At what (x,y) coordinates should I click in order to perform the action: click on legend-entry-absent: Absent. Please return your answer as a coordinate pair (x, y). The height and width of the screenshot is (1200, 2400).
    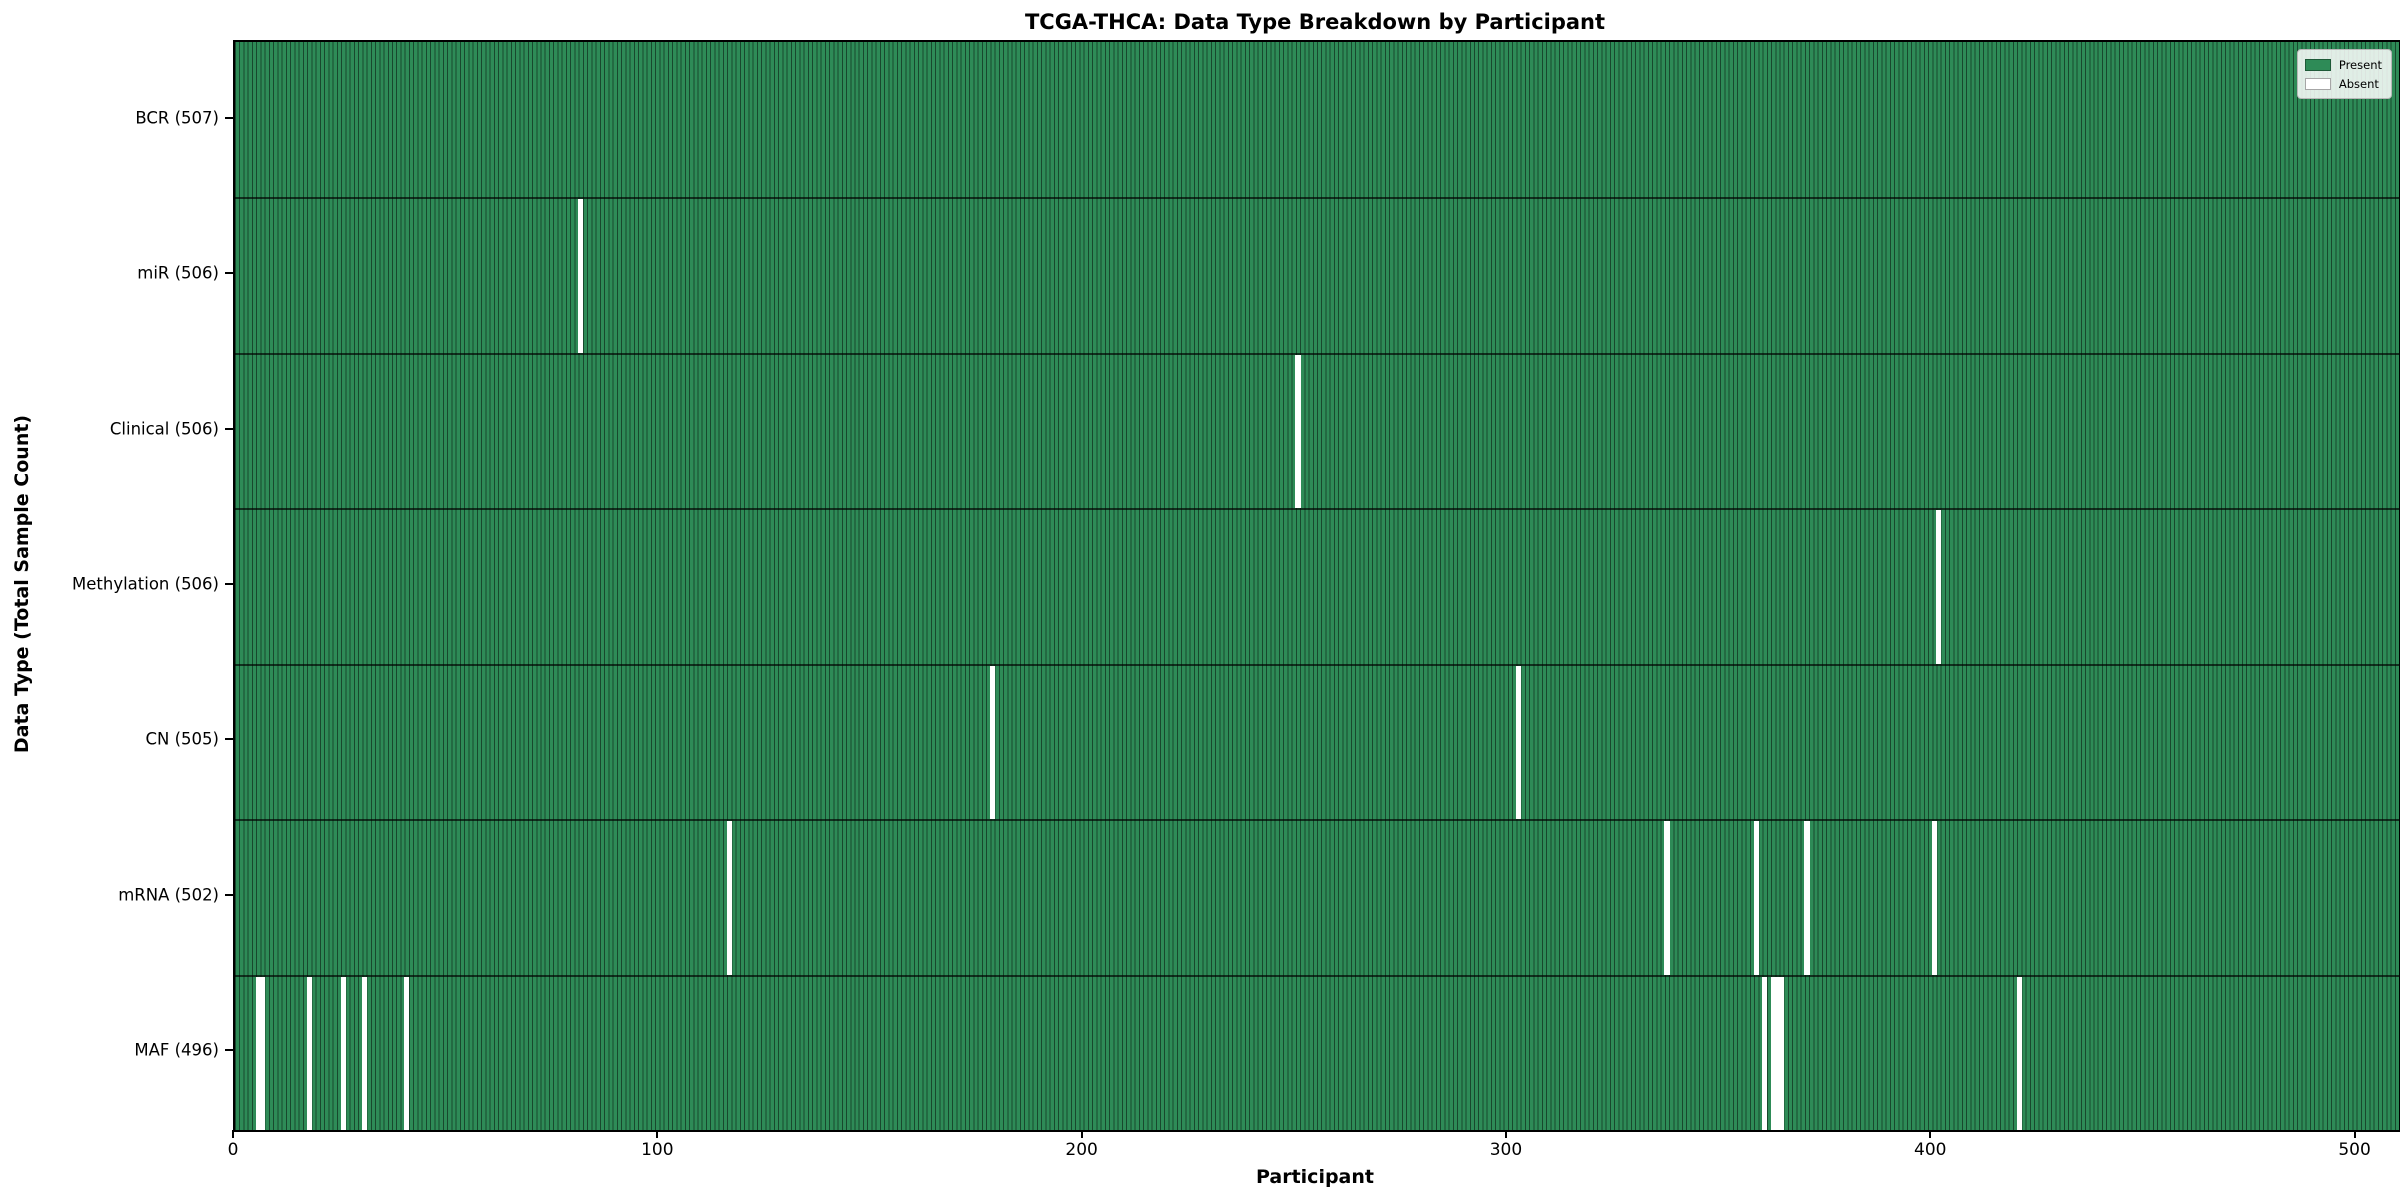
    Looking at the image, I should click on (2343, 83).